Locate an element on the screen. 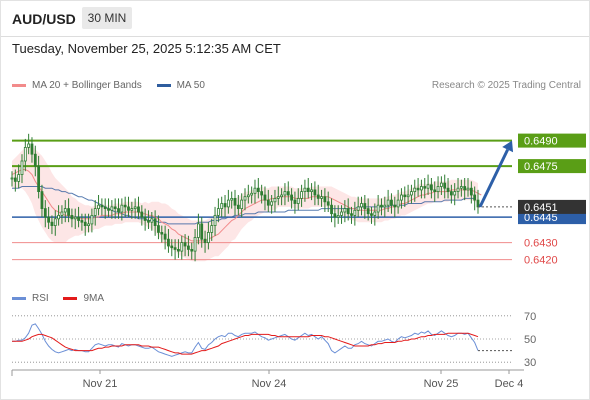  level-label-4: 0.6420 is located at coordinates (541, 261).